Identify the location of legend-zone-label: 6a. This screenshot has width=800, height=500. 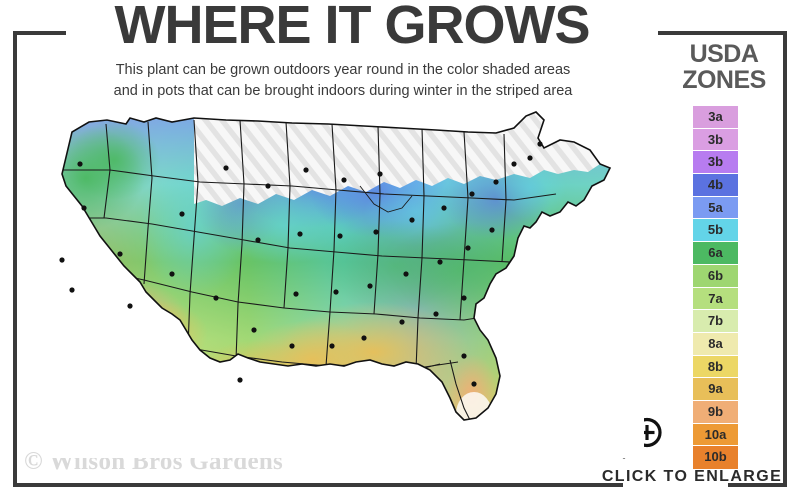
(715, 253).